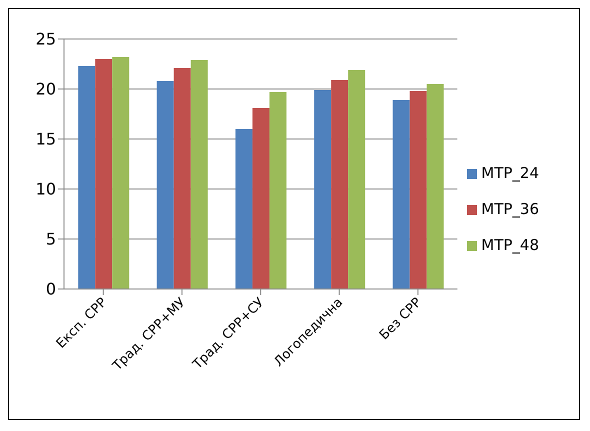  I want to click on y-tick-label: 15, so click(46, 139).